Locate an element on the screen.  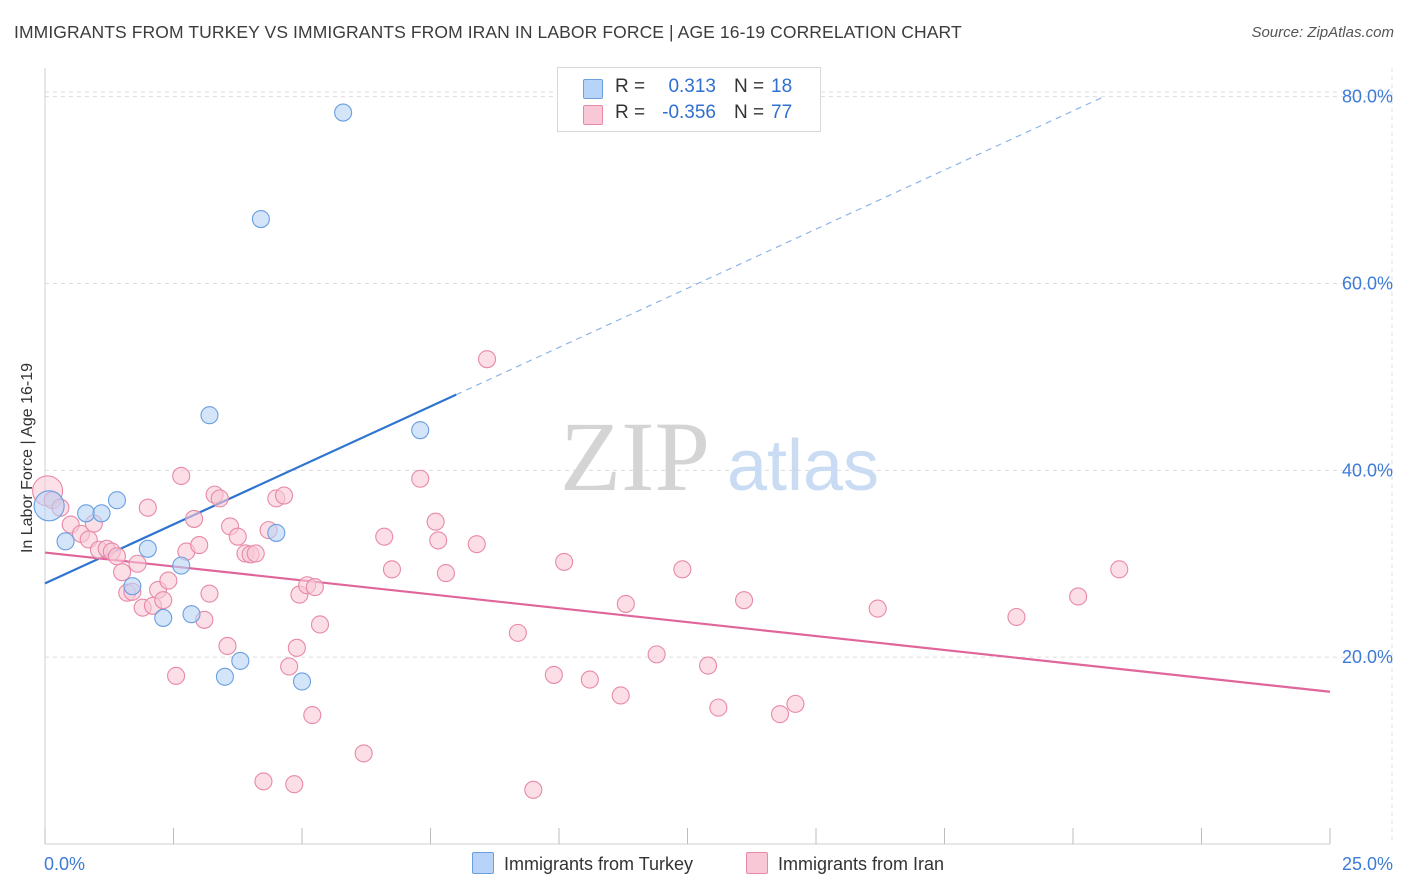
y-tick-label: 80.0% is located at coordinates (1367, 97).